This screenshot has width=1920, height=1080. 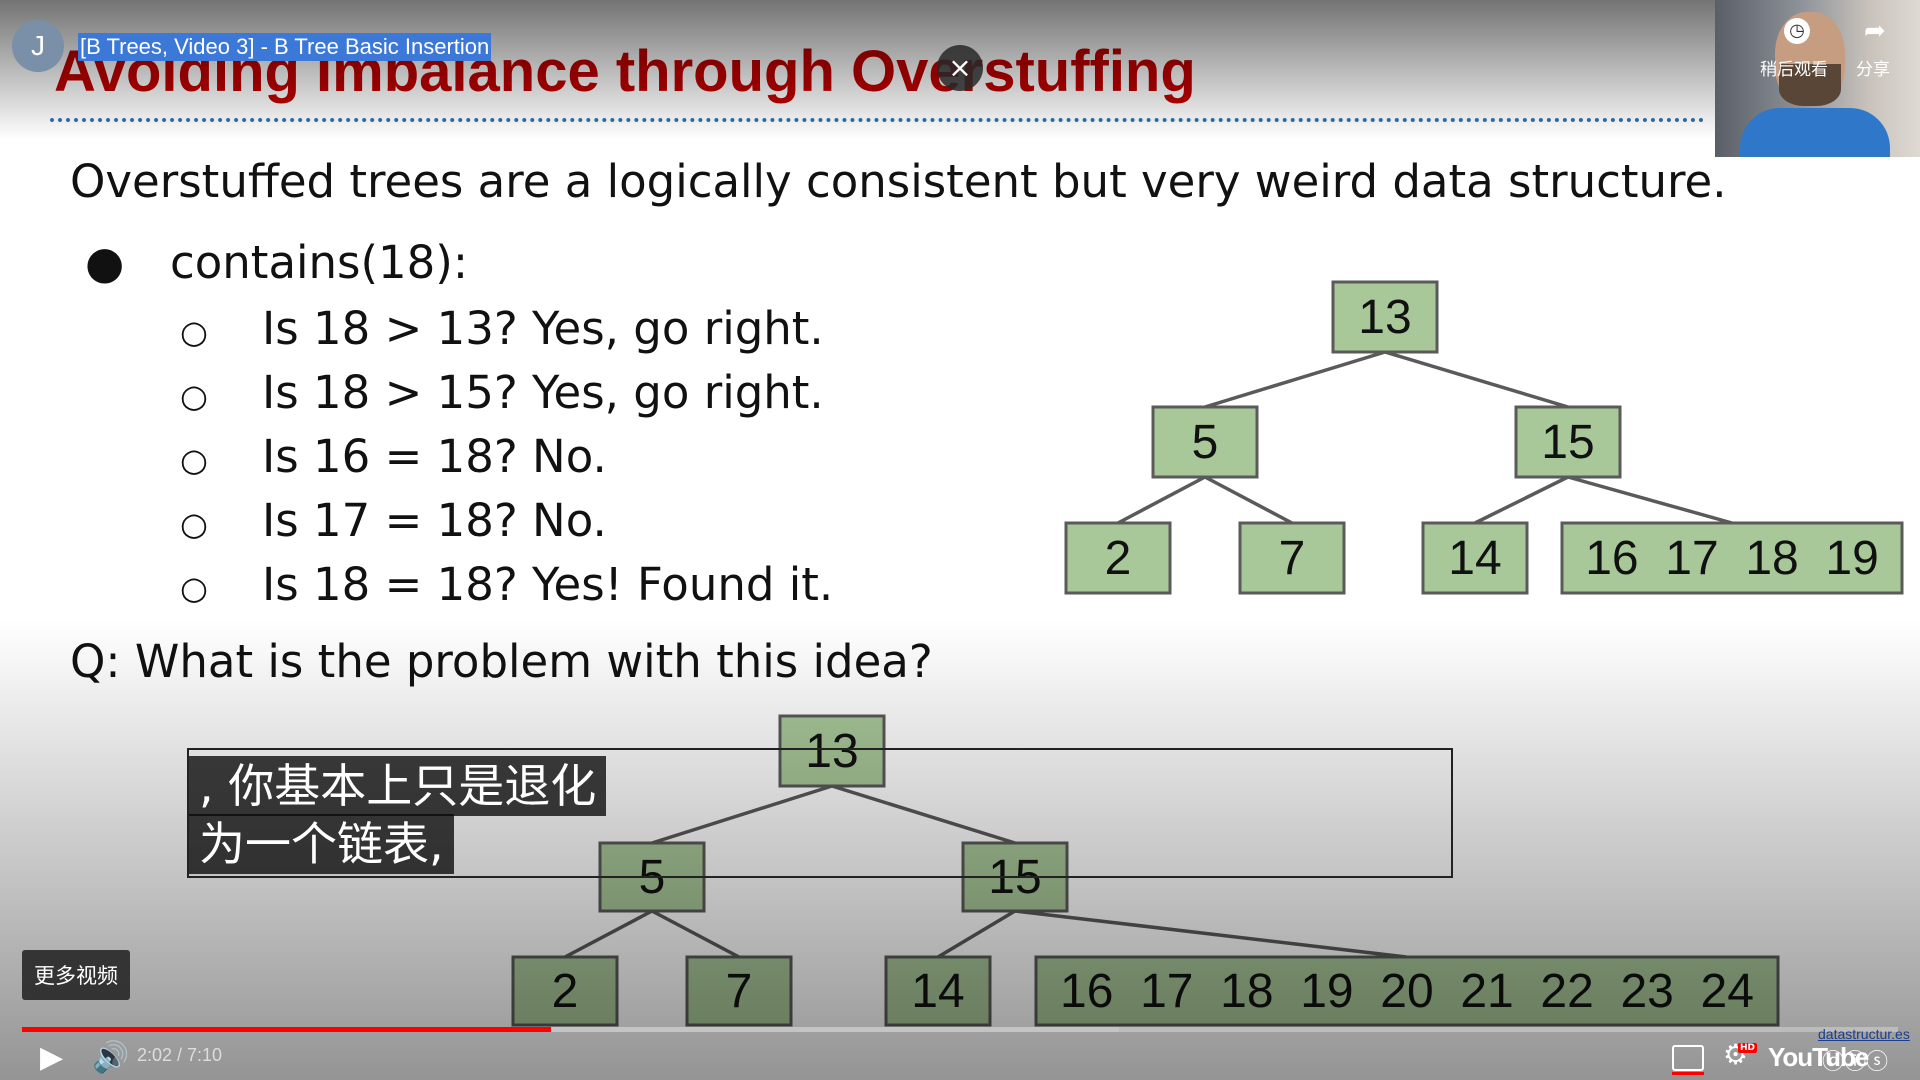 I want to click on tree-top-leaf-14: 14, so click(x=1475, y=558).